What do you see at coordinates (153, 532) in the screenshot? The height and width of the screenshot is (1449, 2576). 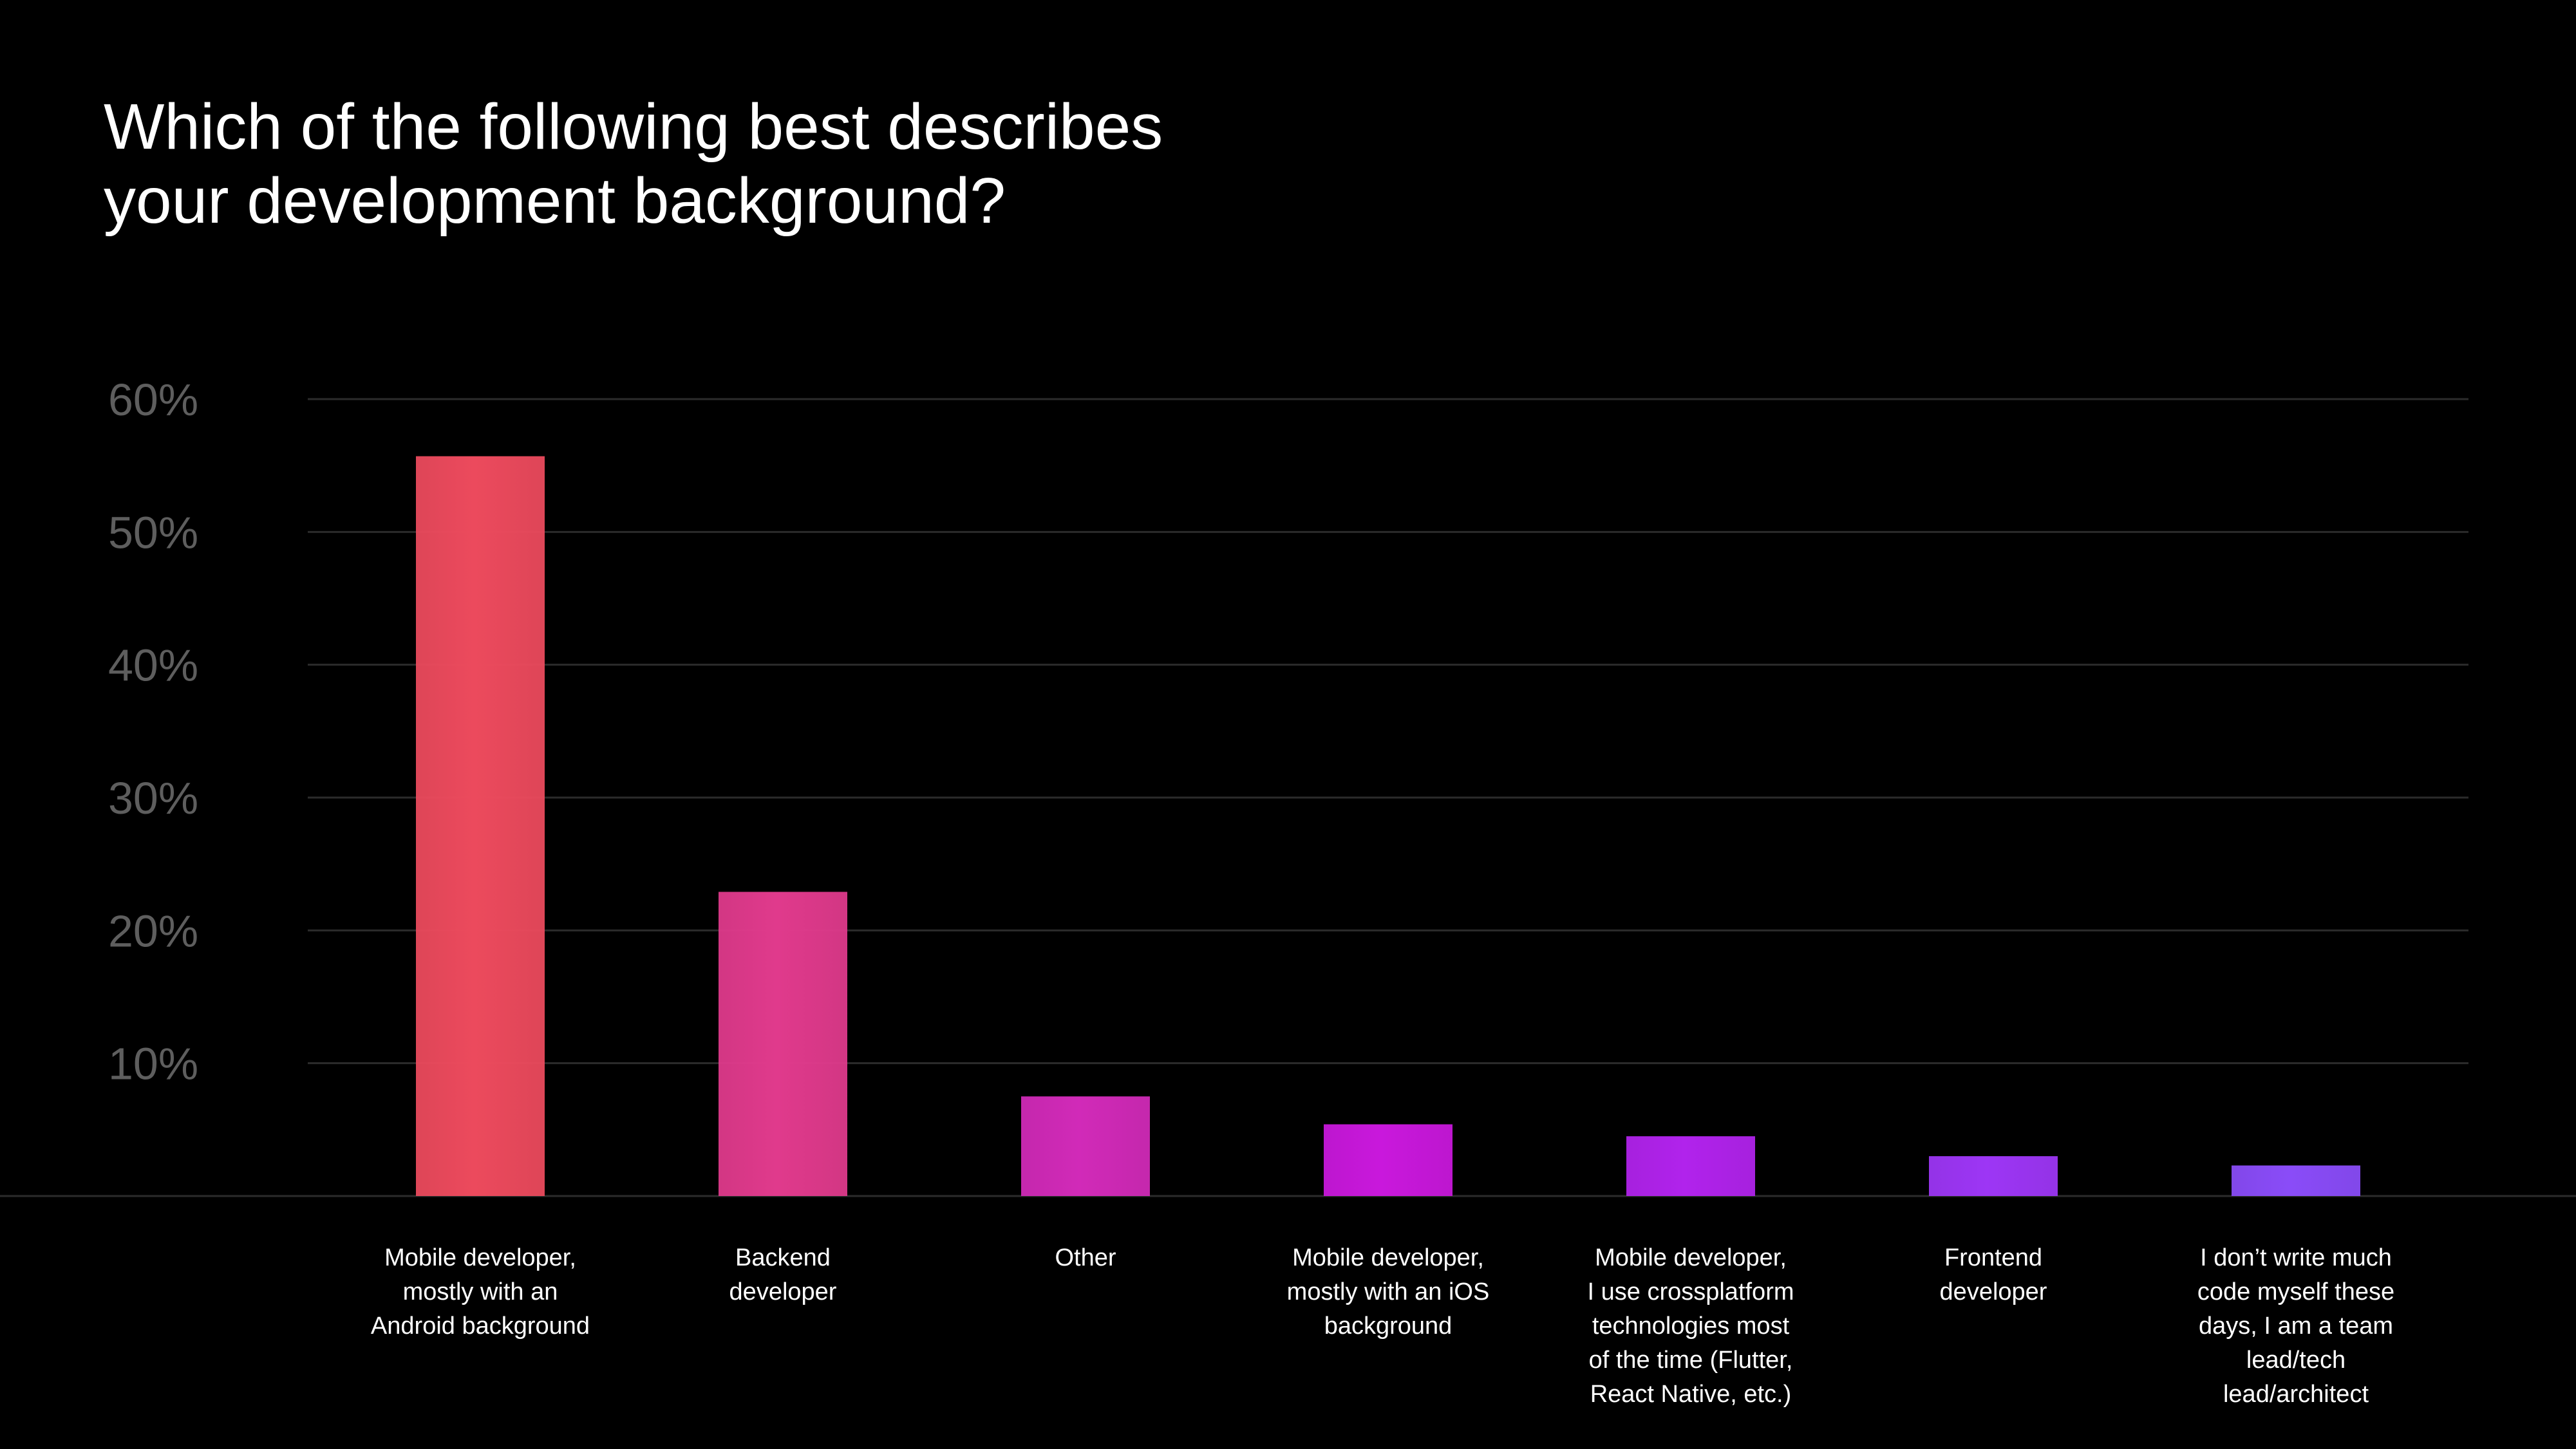 I see `y-tick-label: 50%` at bounding box center [153, 532].